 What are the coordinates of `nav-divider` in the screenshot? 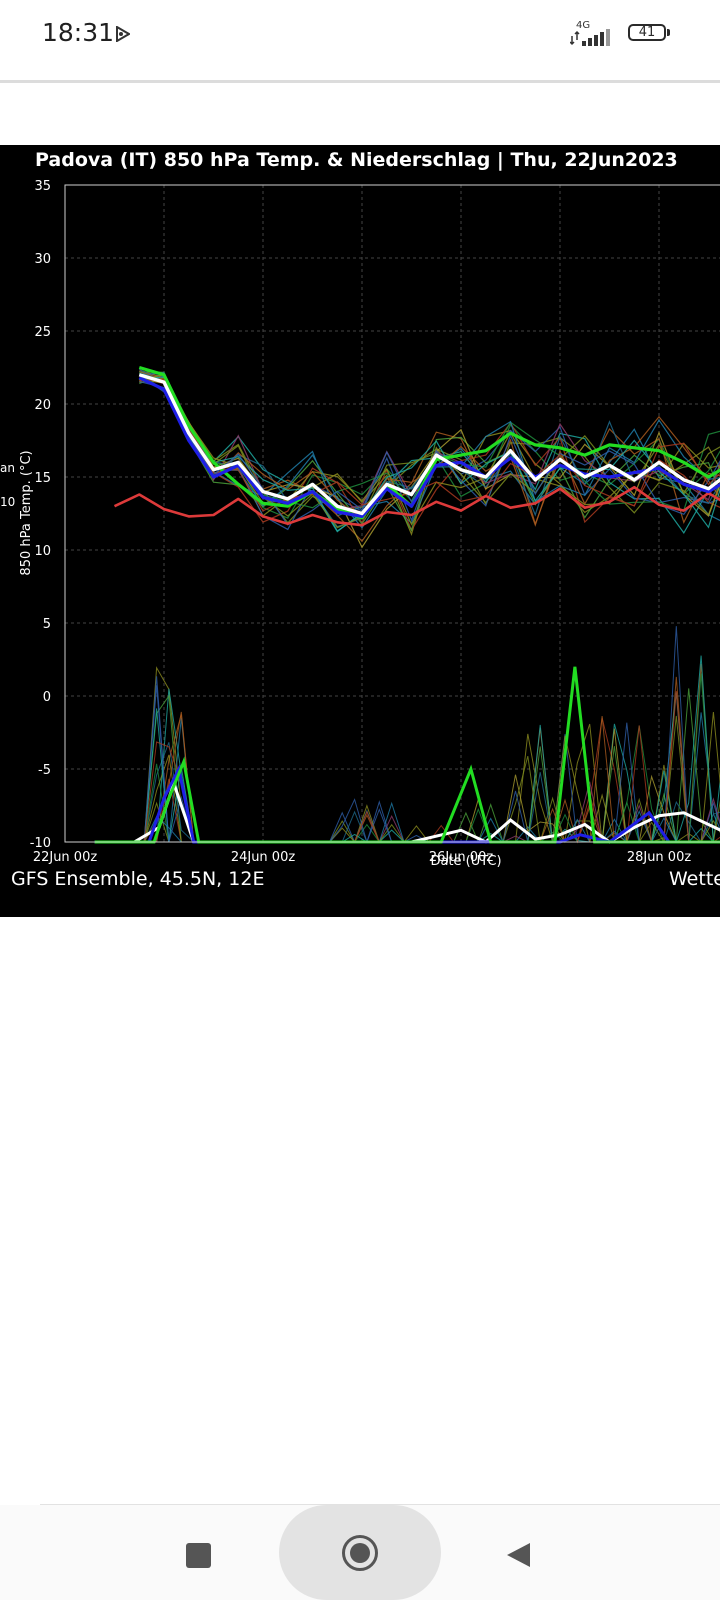 It's located at (380, 1504).